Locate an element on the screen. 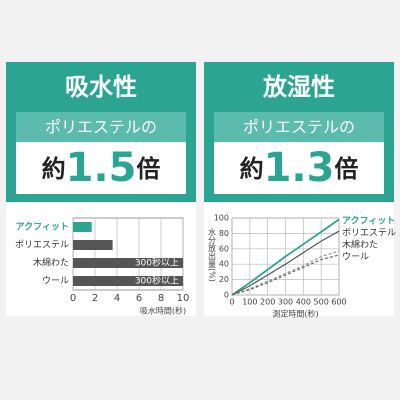  ratio-number: 1.5 is located at coordinates (101, 168).